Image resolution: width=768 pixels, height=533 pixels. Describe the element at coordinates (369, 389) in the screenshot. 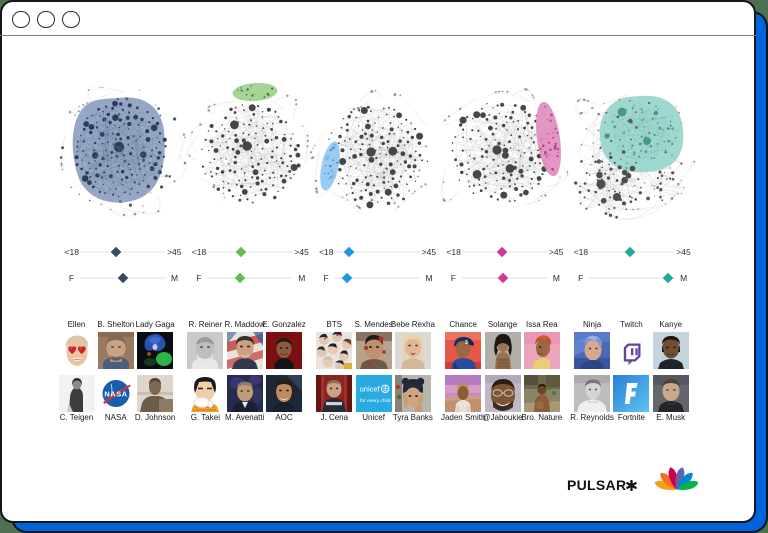

I see `svg-text: unicef` at that location.